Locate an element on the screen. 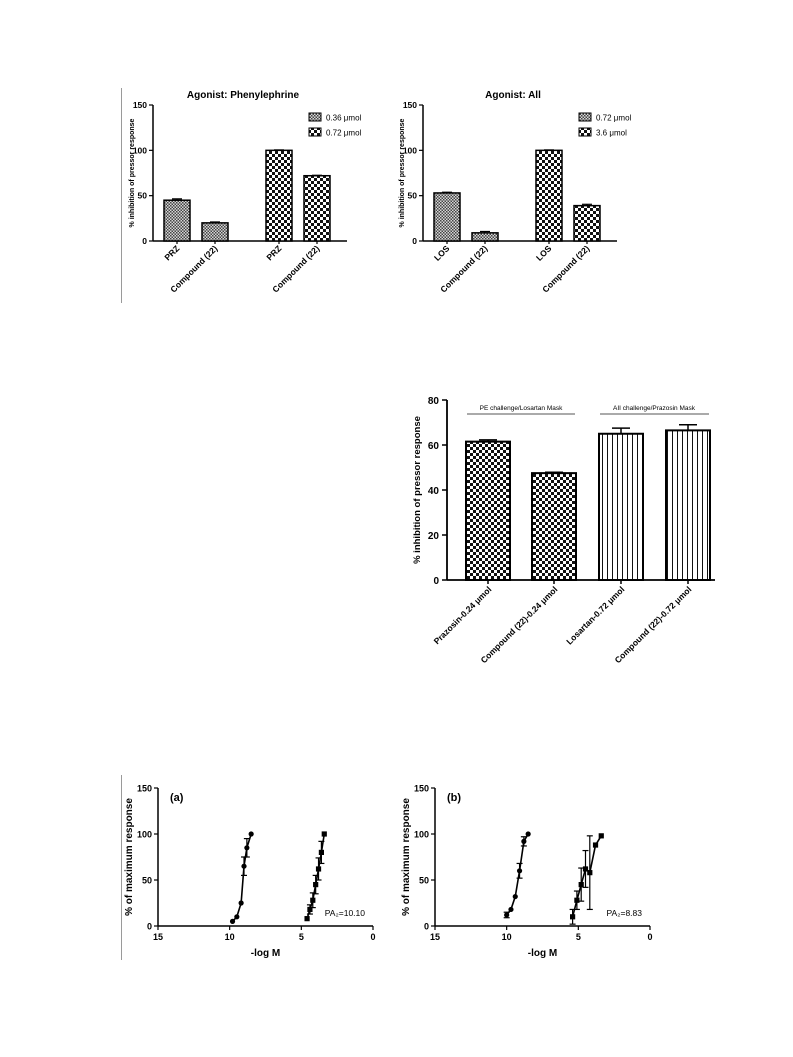  chart-title: Agonist: Phenylephrine is located at coordinates (243, 95).